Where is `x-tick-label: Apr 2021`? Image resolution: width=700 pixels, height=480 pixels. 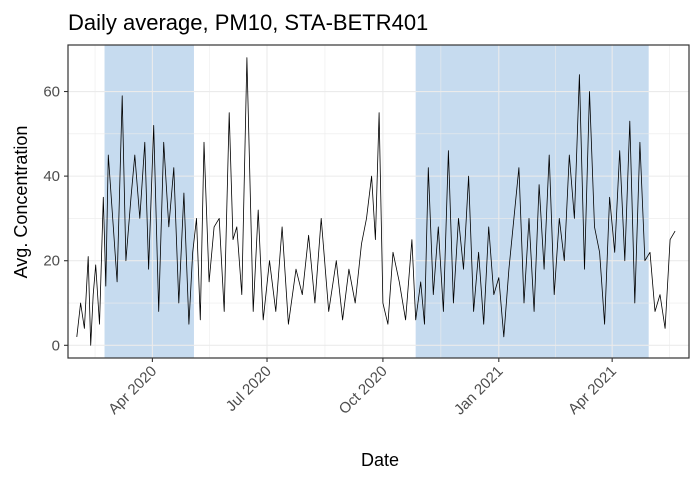
x-tick-label: Apr 2021 is located at coordinates (592, 390).